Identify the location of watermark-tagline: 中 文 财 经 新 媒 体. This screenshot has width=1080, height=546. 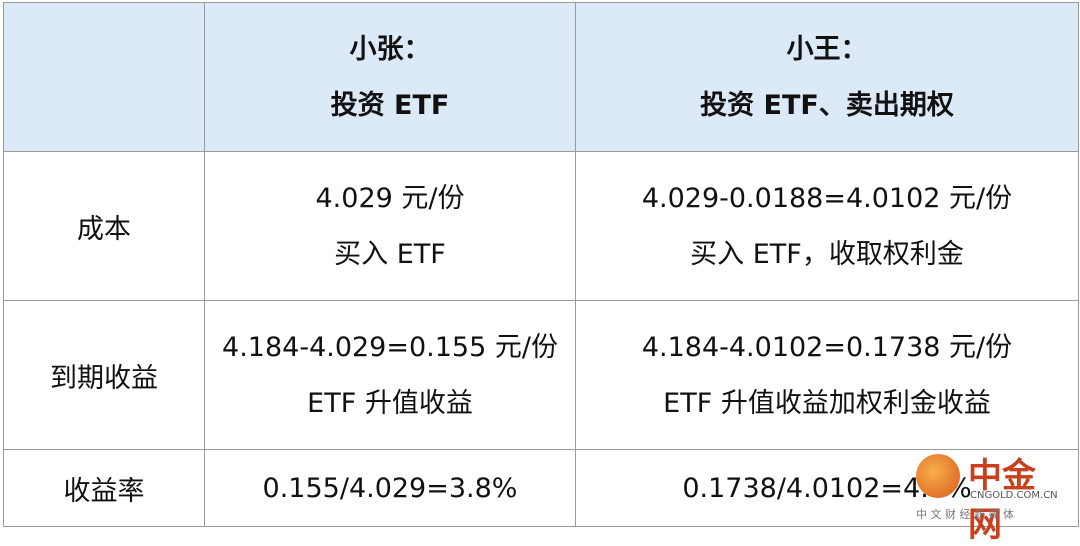
(965, 514).